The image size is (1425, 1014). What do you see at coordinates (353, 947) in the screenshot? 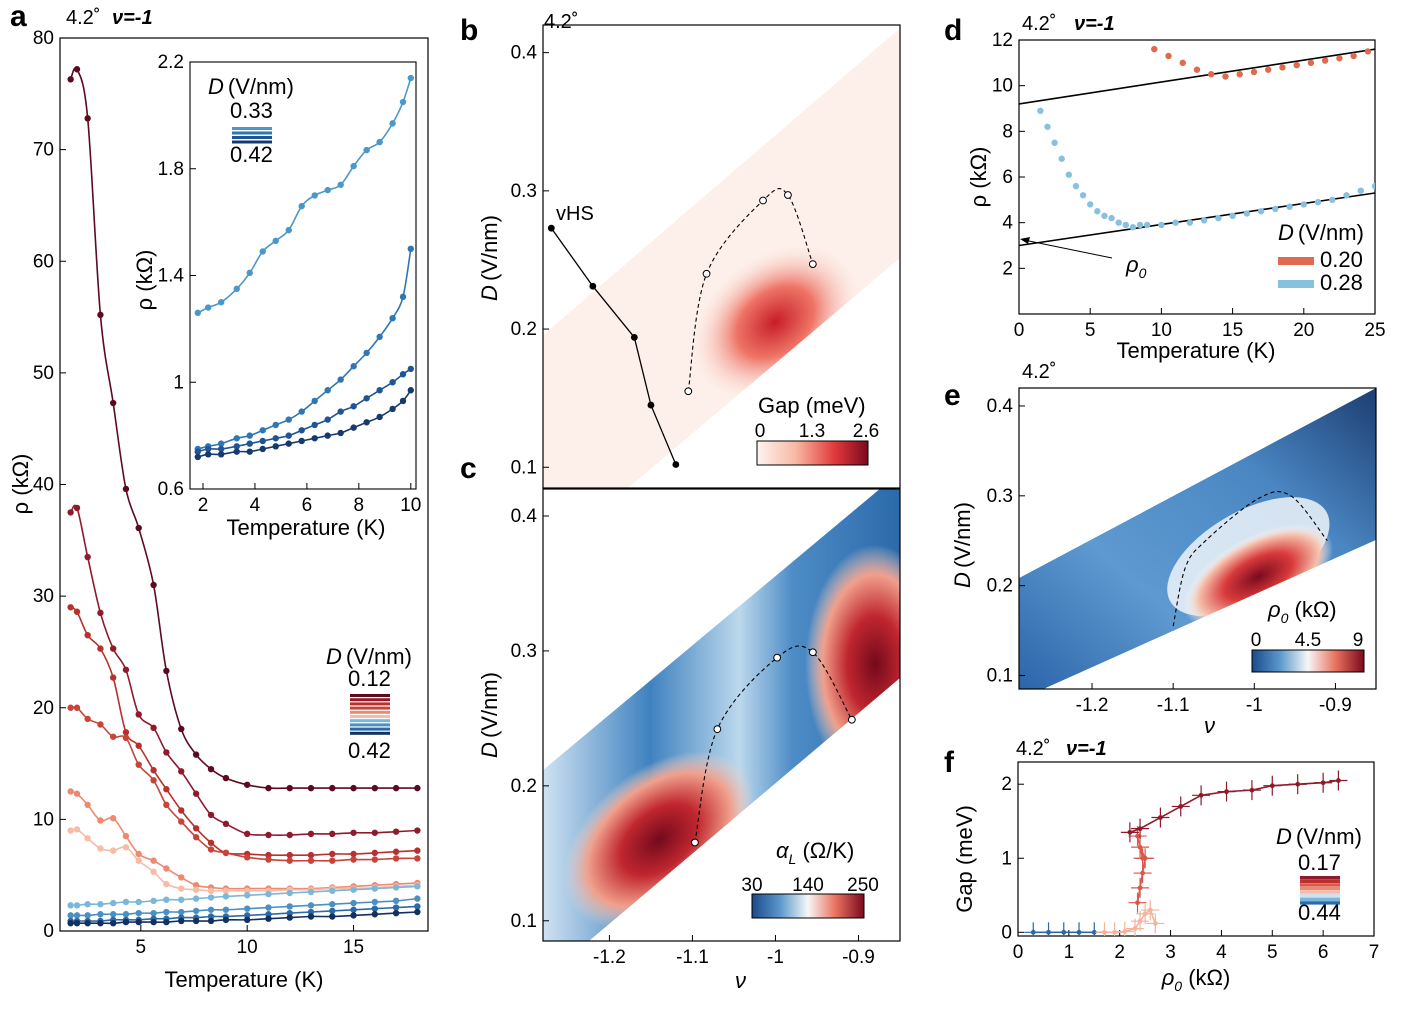
I see `panel-a-xtick-label-2: 15` at bounding box center [353, 947].